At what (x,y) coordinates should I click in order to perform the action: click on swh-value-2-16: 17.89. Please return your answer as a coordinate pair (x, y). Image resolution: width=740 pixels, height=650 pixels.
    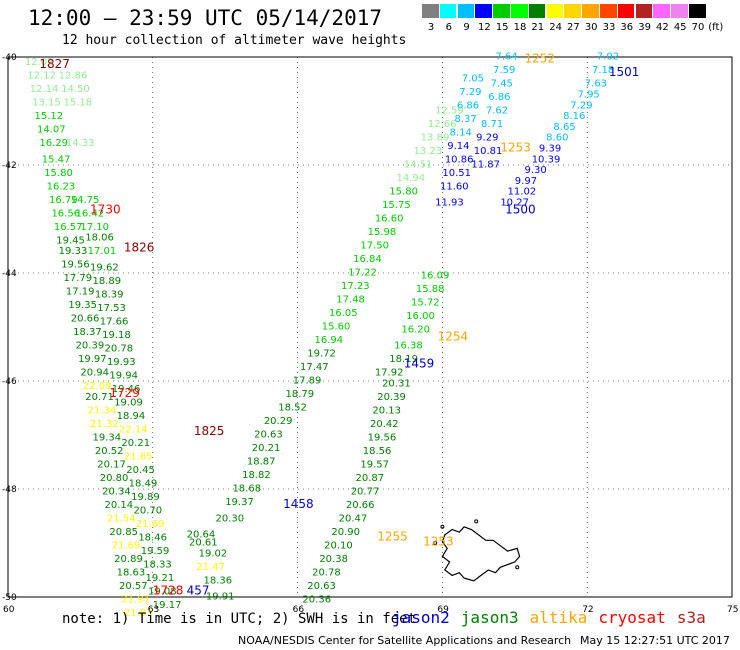
    Looking at the image, I should click on (307, 381).